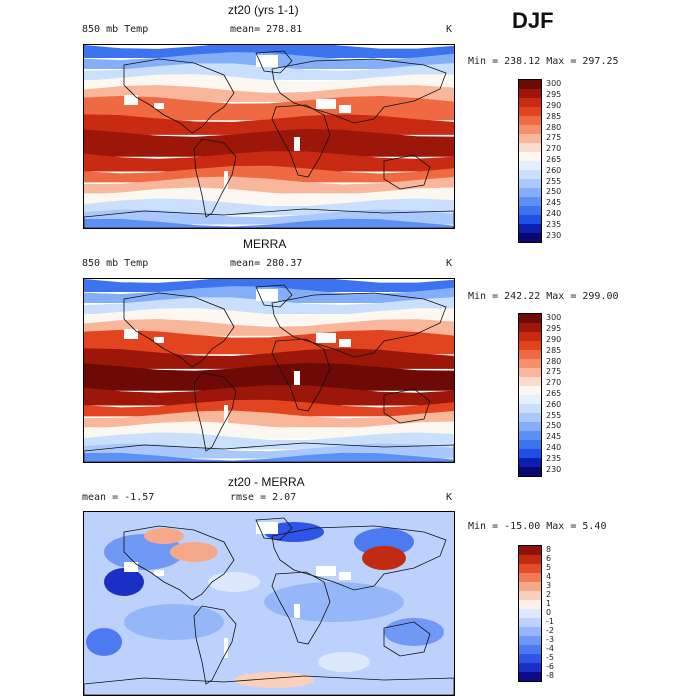 This screenshot has width=700, height=700. I want to click on colorbar-tick-label: -4, so click(550, 648).